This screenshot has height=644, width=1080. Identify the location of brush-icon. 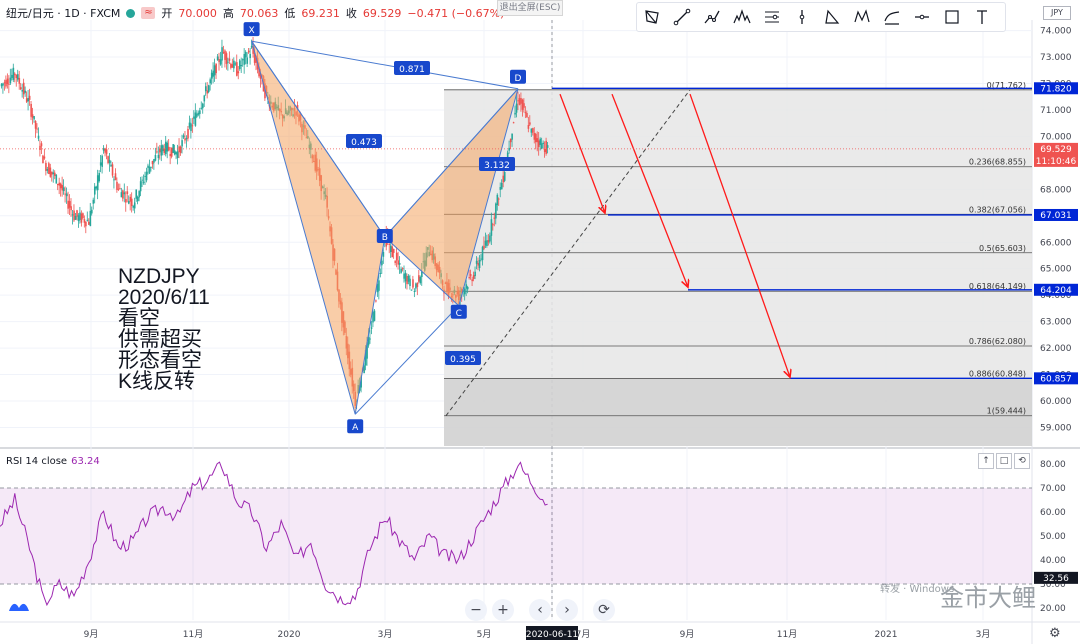
(892, 17).